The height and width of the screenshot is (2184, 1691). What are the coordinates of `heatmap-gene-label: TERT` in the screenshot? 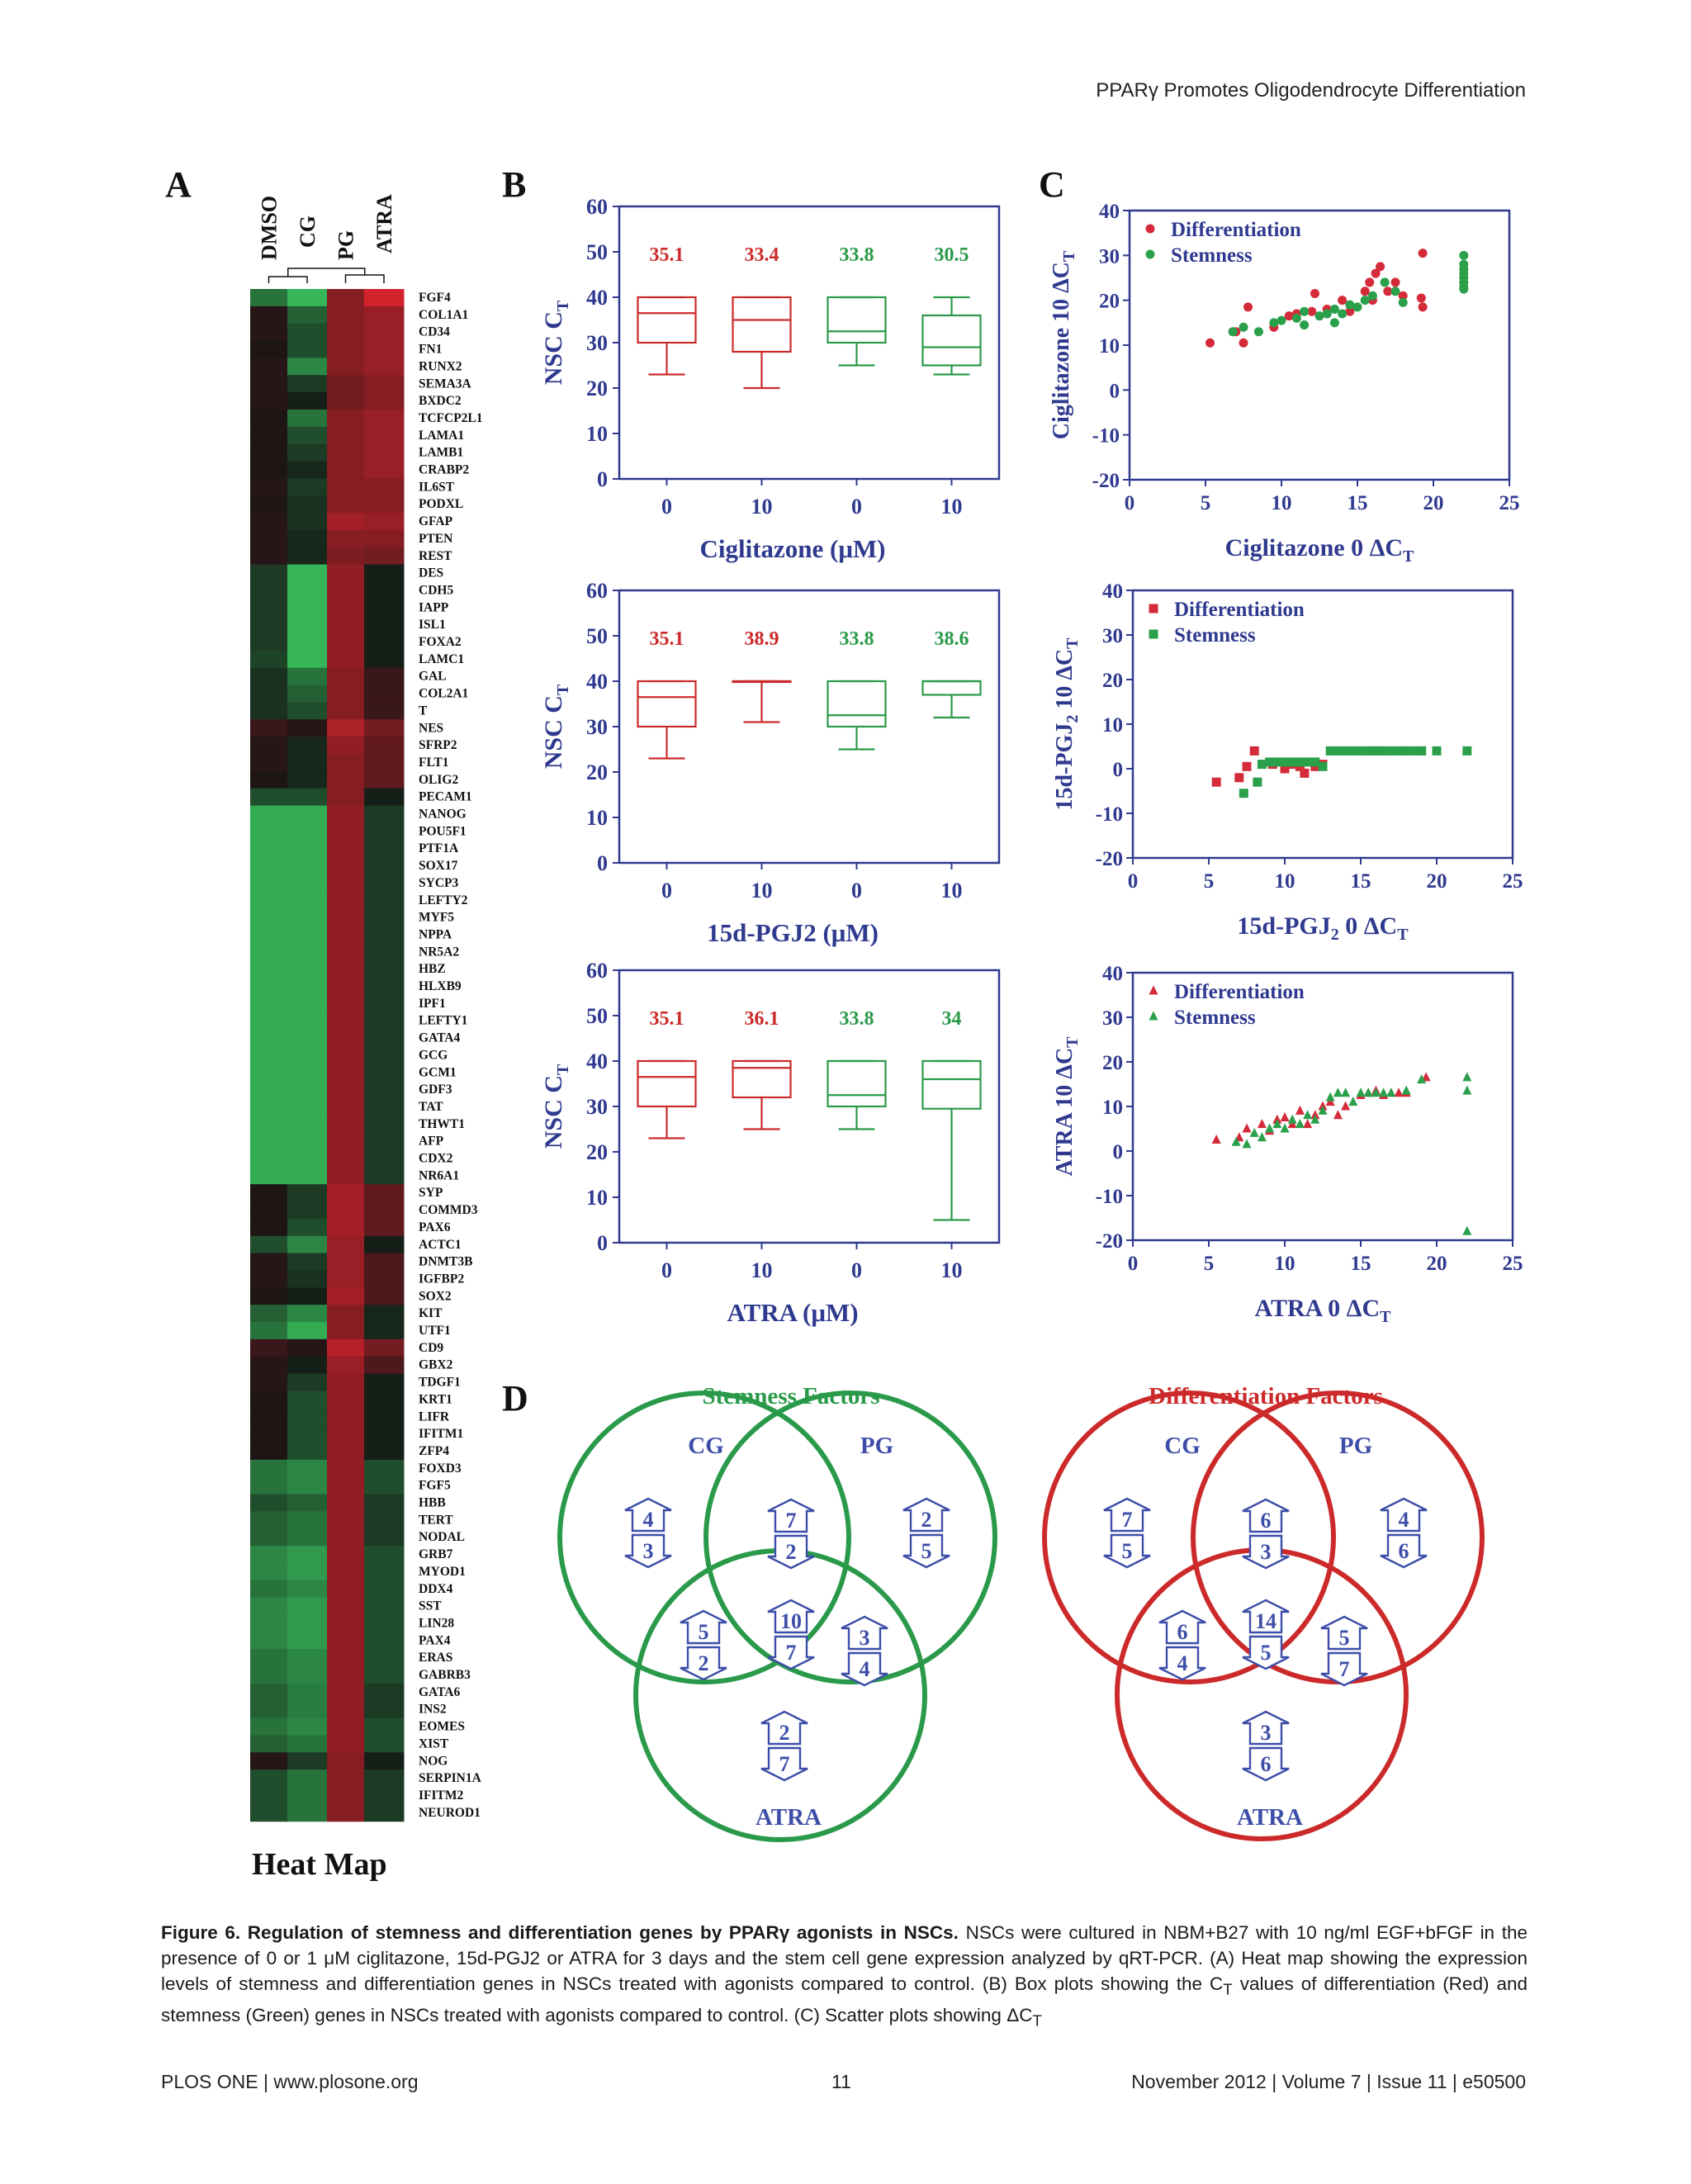 It's located at (436, 1520).